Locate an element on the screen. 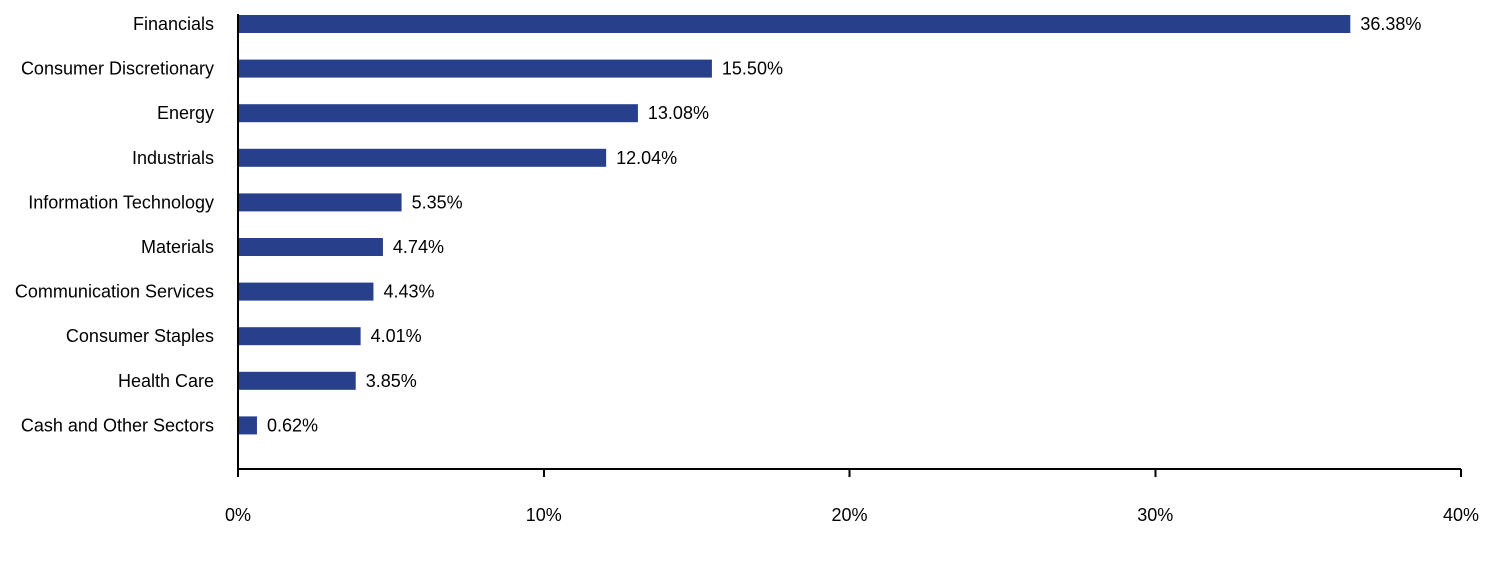 This screenshot has height=564, width=1500. category-label-financials: Financials is located at coordinates (173, 24).